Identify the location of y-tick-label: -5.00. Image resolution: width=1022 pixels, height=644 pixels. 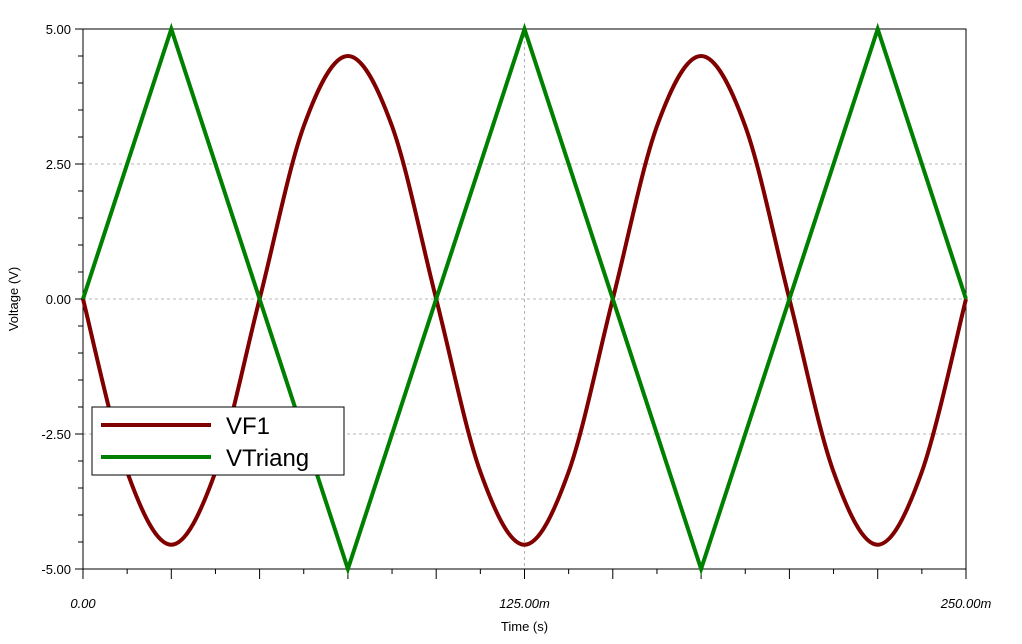
(56, 569).